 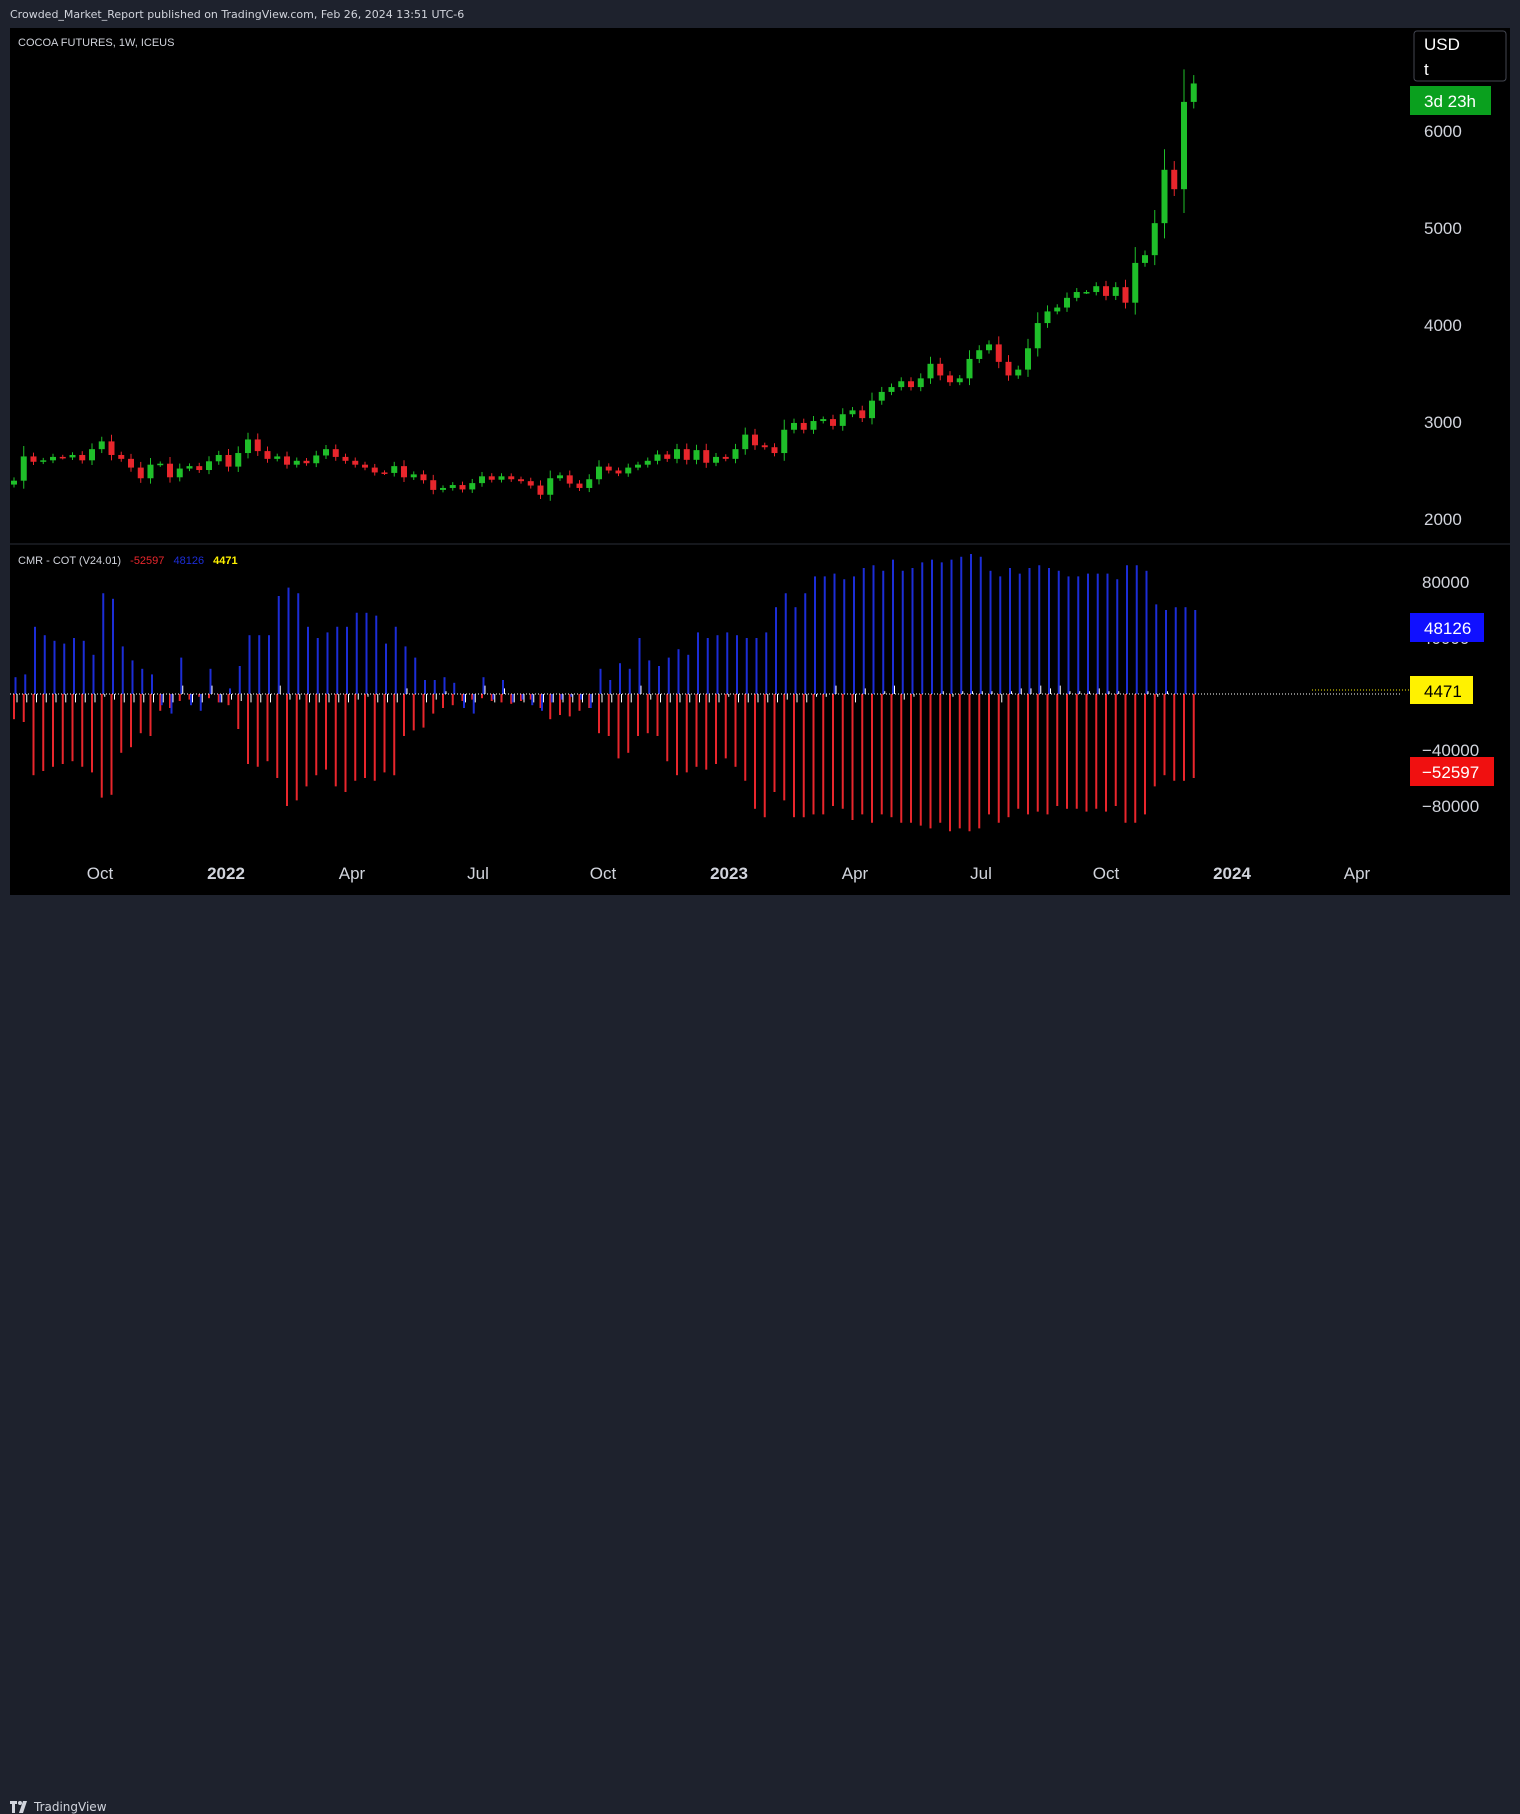 I want to click on badge-blue-text: 48126, so click(x=1447, y=628).